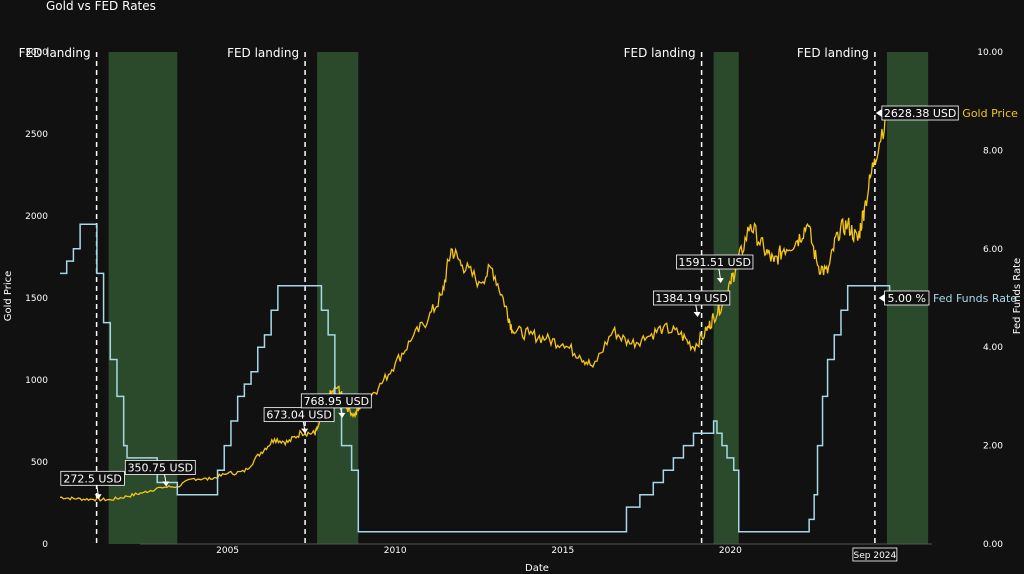  I want to click on y-right-tick-label: 10.00, so click(990, 53).